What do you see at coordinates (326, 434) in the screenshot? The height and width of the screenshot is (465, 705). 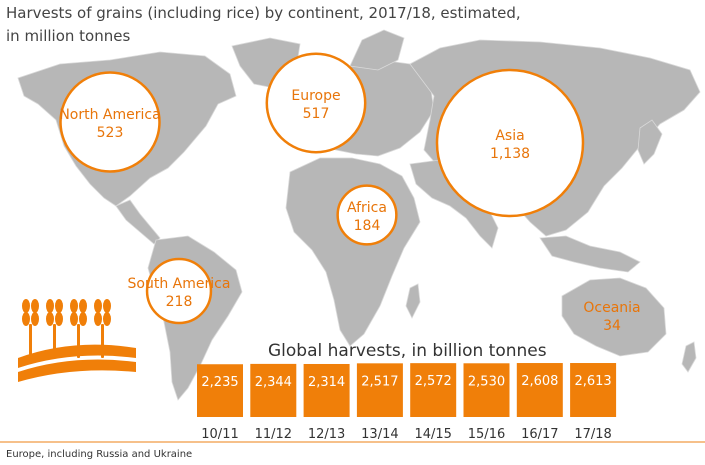 I see `x-tick-label: 12/13` at bounding box center [326, 434].